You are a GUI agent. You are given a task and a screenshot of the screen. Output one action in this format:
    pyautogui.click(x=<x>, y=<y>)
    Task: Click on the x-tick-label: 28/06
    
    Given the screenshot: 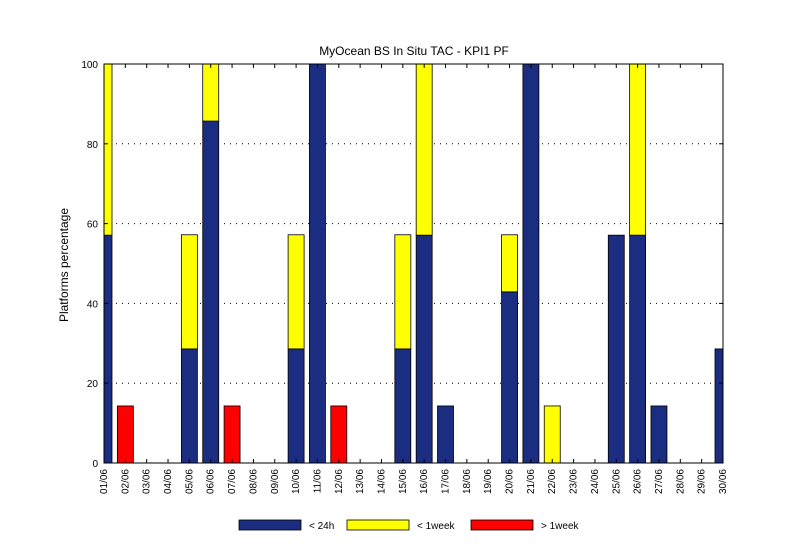 What is the action you would take?
    pyautogui.click(x=680, y=481)
    